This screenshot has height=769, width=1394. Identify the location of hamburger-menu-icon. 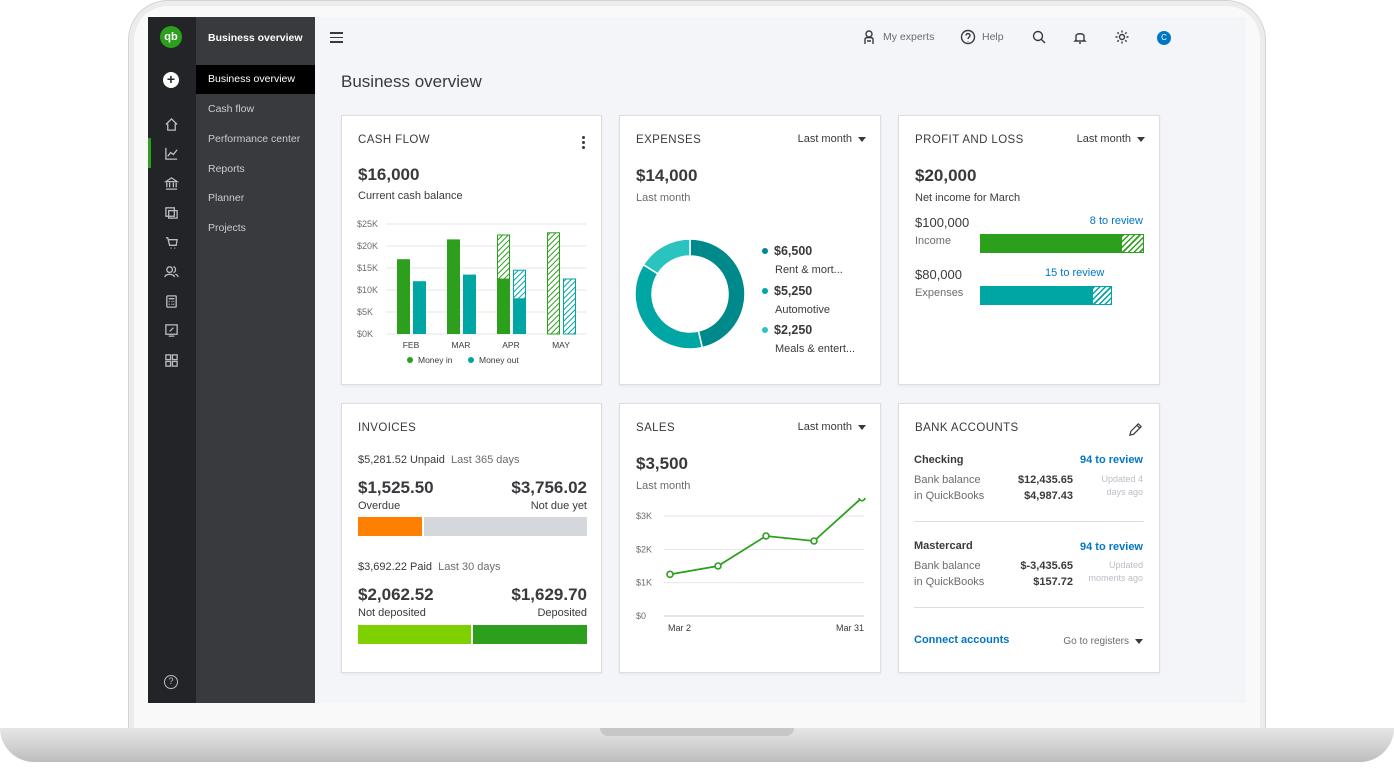
(336, 37).